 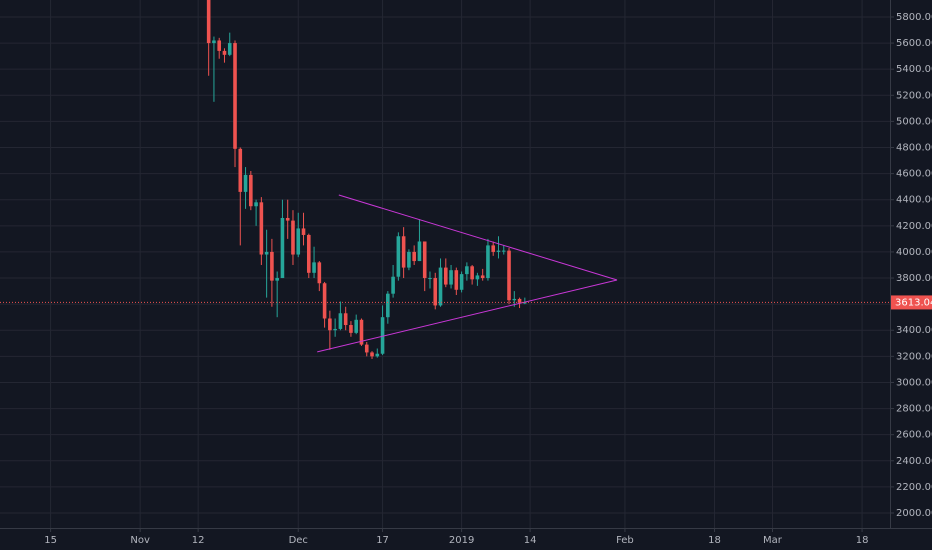 I want to click on last-price-box, so click(x=911, y=302).